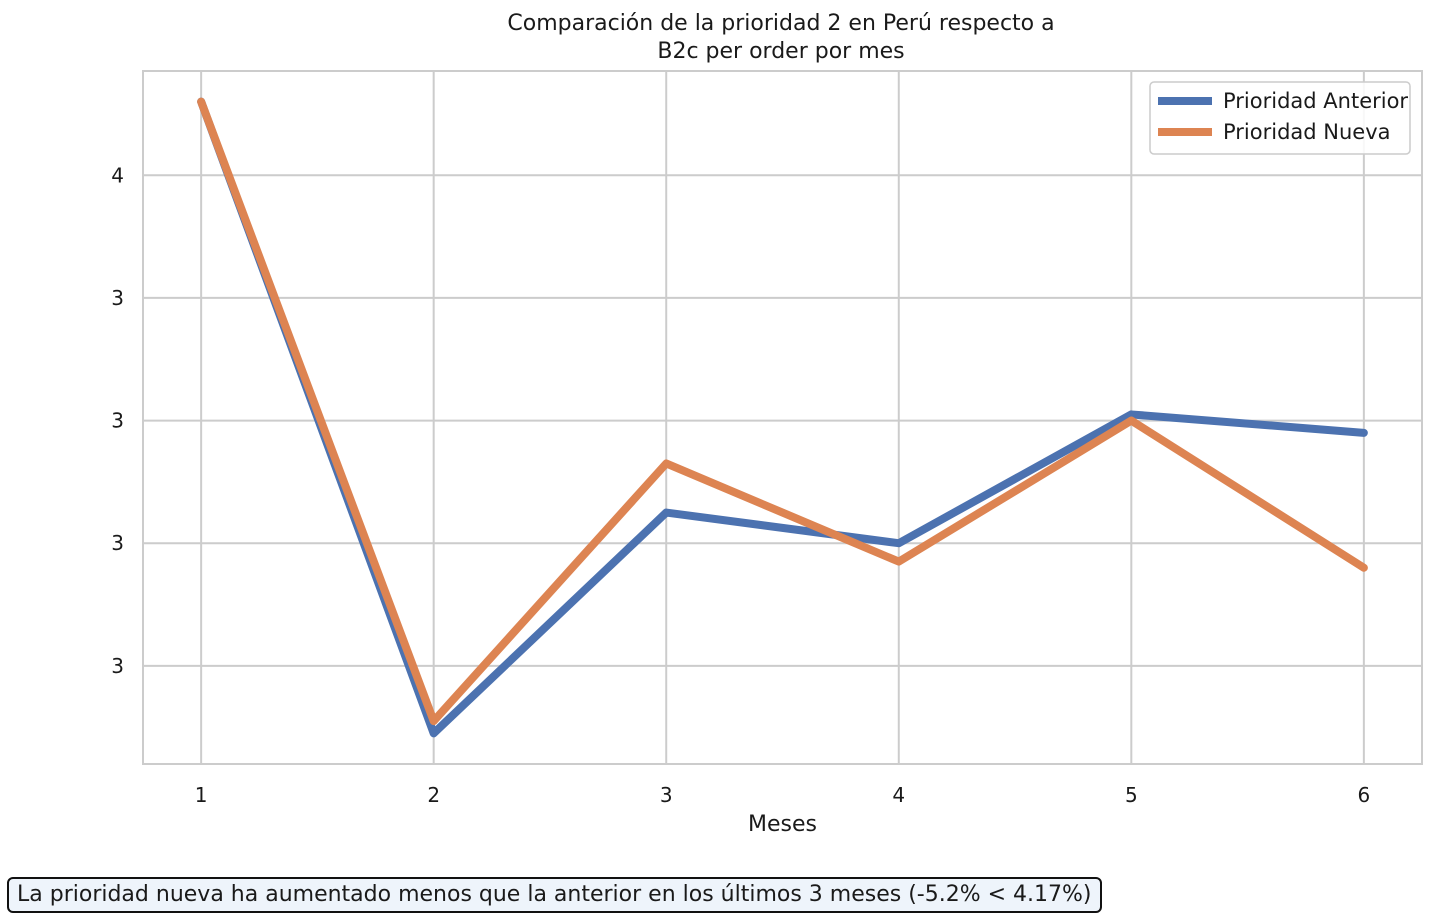  What do you see at coordinates (1315, 101) in the screenshot?
I see `legend-label: Prioridad Anterior` at bounding box center [1315, 101].